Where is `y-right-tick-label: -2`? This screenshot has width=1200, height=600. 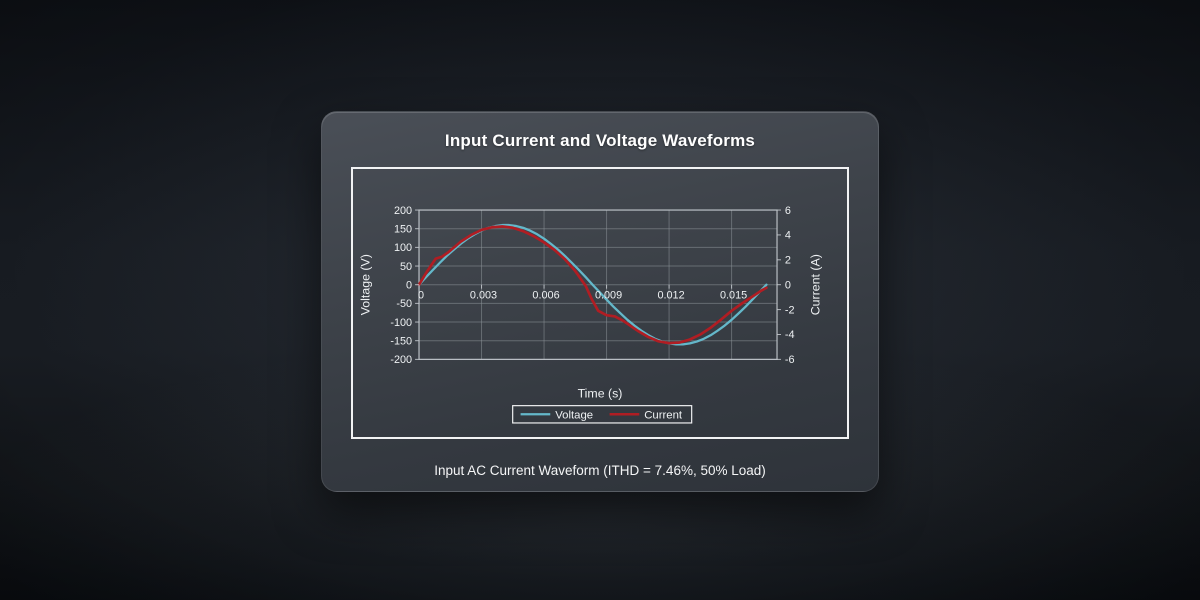 y-right-tick-label: -2 is located at coordinates (790, 310).